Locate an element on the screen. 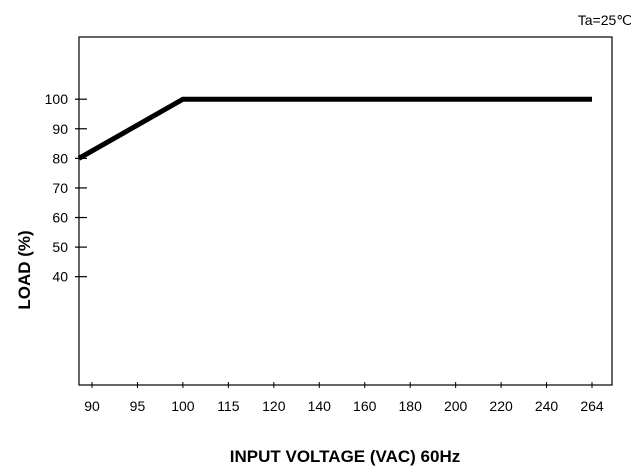  series-layer is located at coordinates (334, 128).